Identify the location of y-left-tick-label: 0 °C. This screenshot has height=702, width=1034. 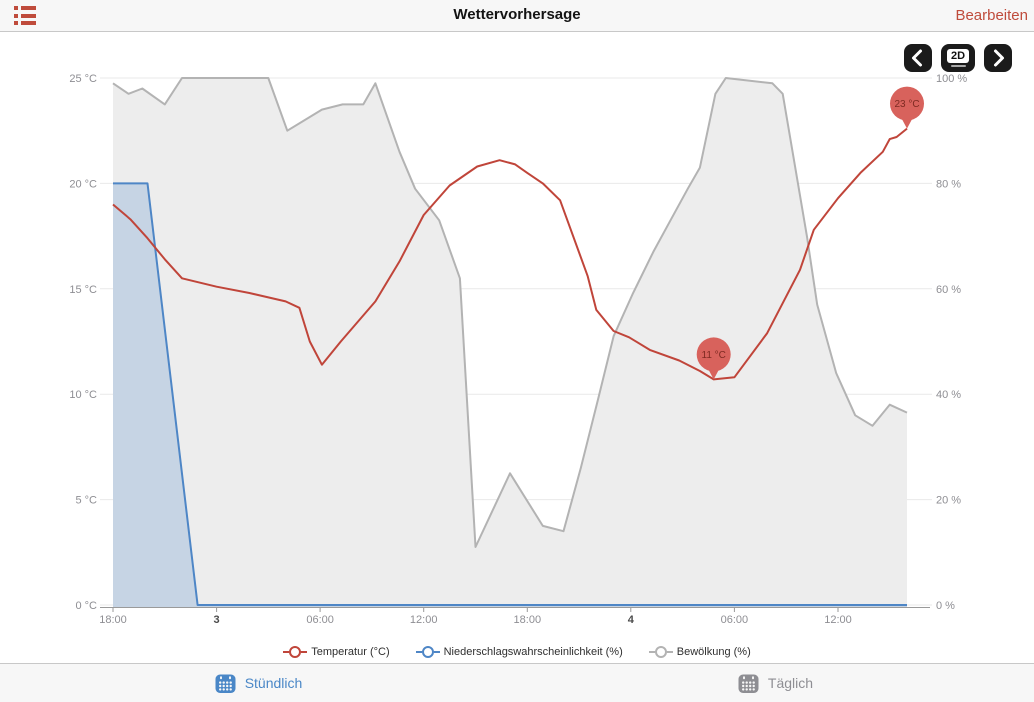
(86, 606).